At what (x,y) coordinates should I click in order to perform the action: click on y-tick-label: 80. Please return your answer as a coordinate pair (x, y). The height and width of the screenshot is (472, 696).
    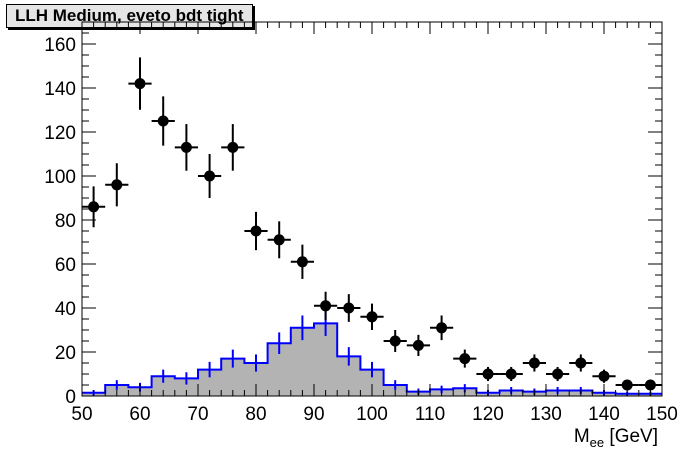
    Looking at the image, I should click on (65, 221).